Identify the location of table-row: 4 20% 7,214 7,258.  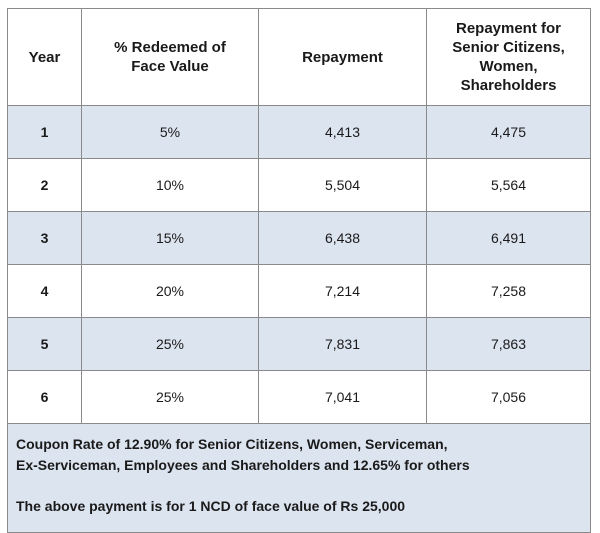
(299, 291).